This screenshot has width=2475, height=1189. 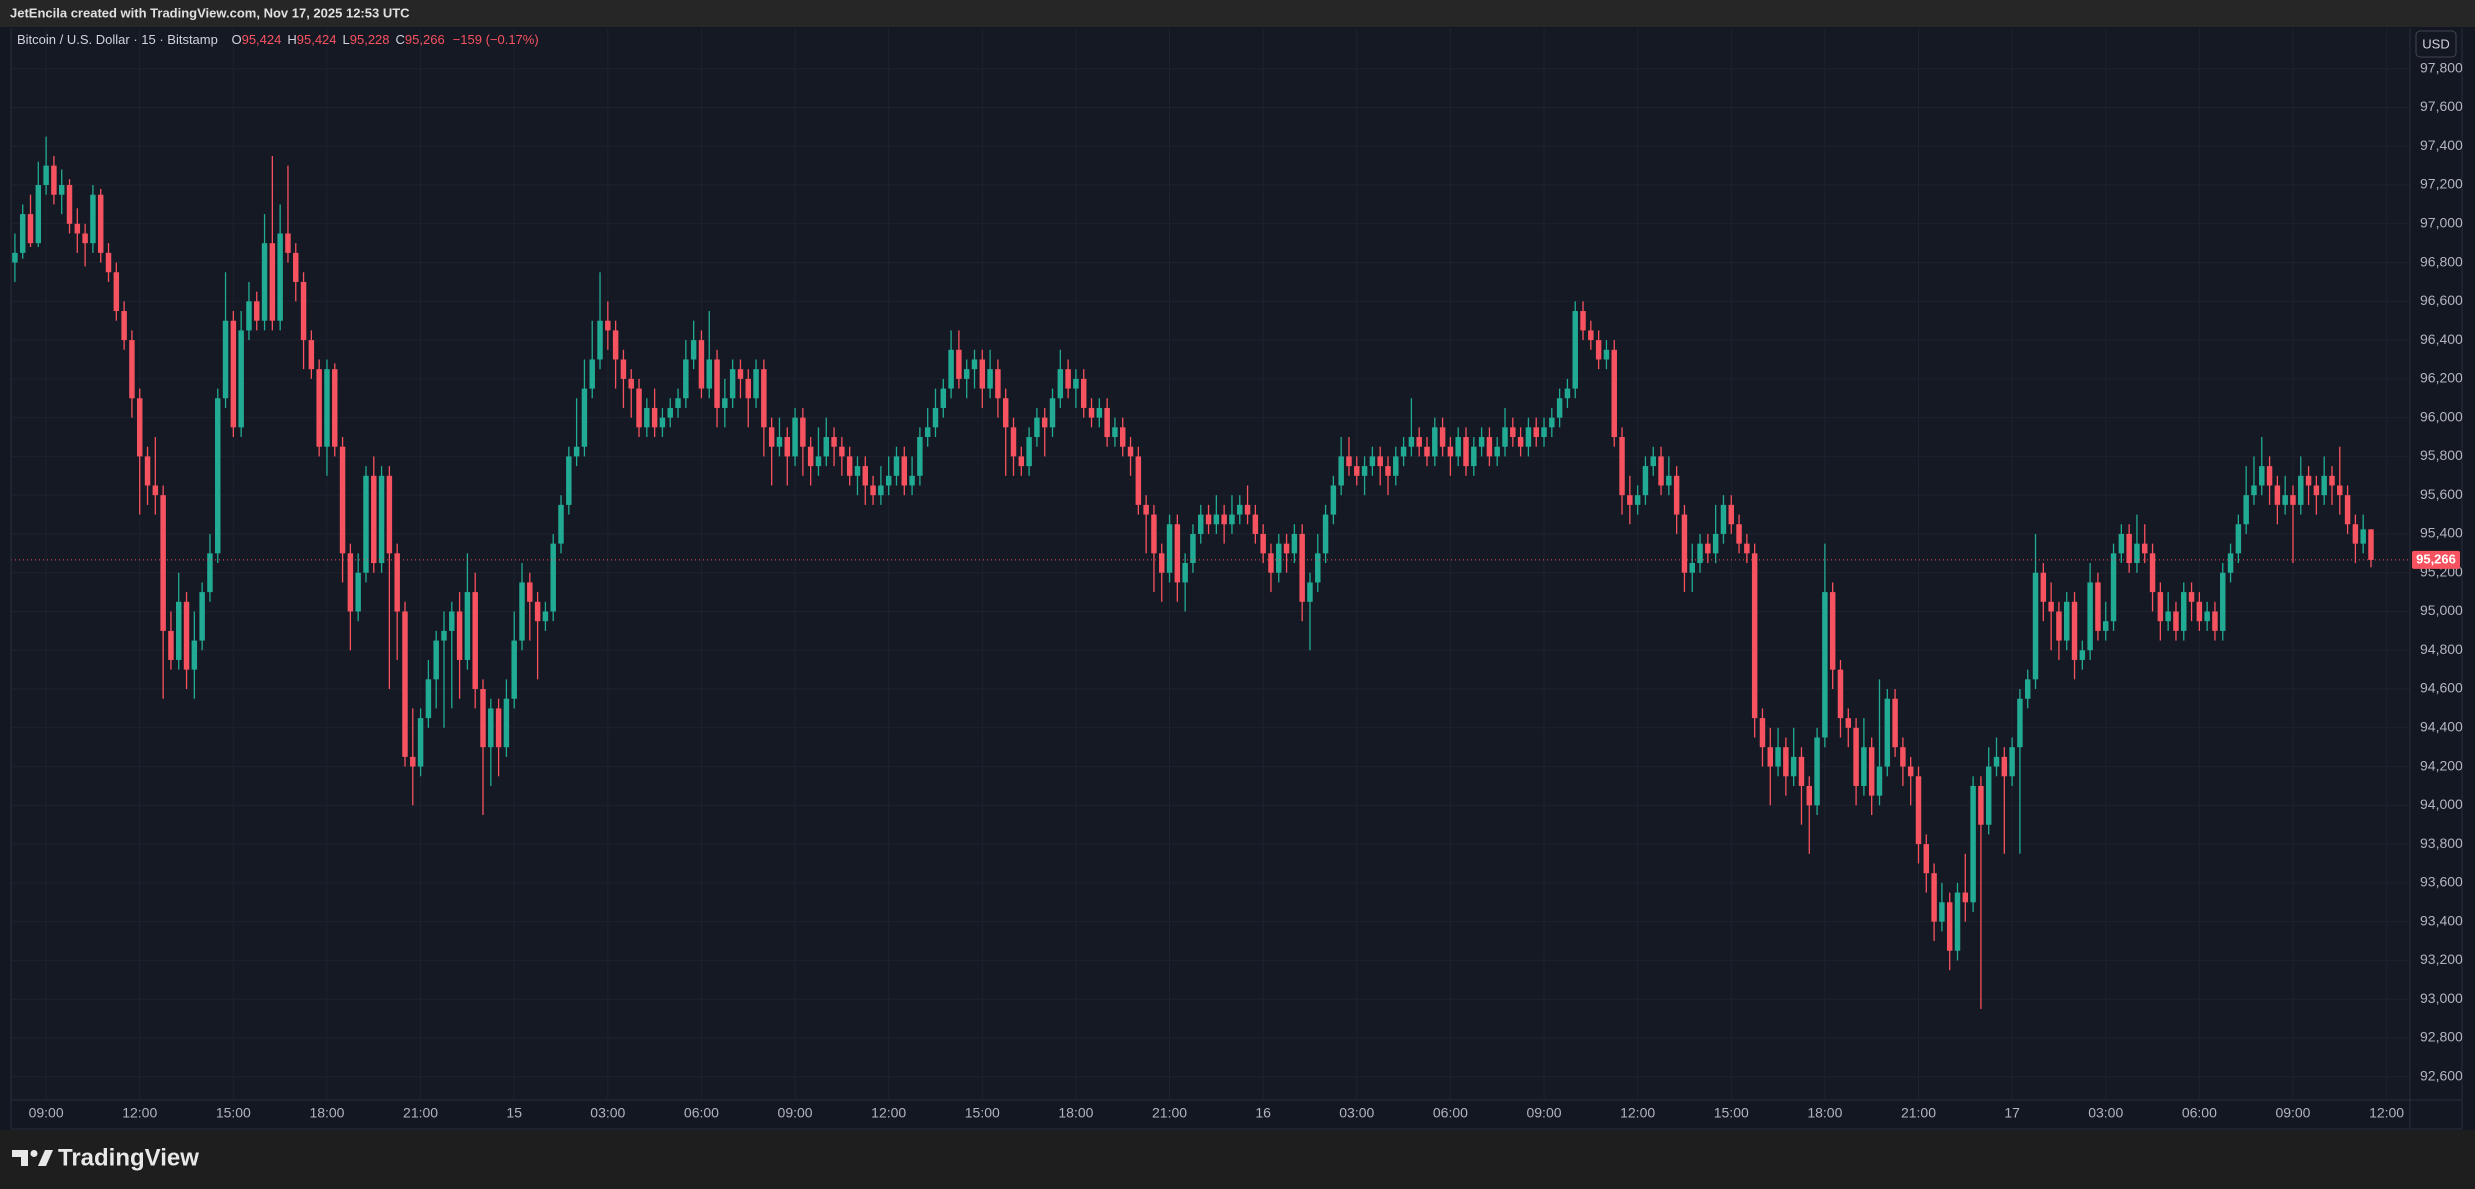 I want to click on y-tick-label: 94,400, so click(x=2441, y=727).